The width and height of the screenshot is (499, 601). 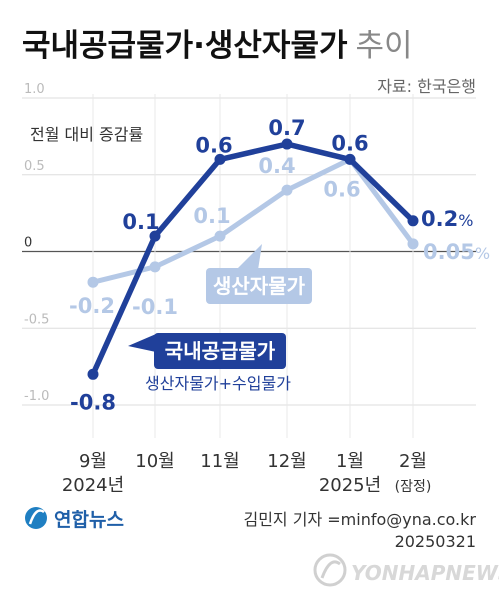 I want to click on x-tick-label: 11월, so click(x=219, y=461).